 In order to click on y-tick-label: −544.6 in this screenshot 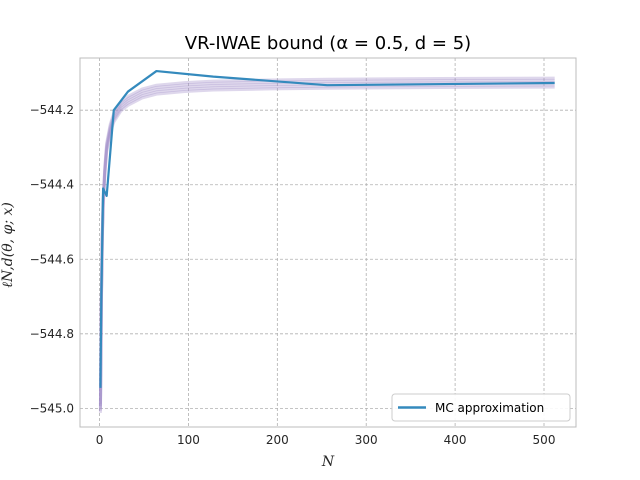, I will do `click(52, 259)`.